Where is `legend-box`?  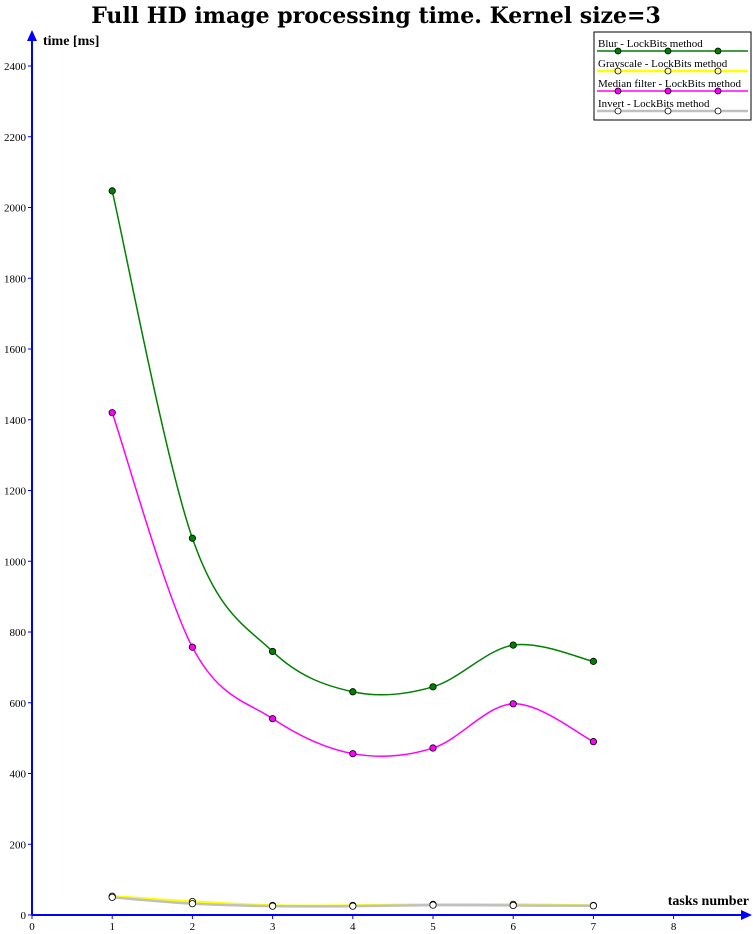
legend-box is located at coordinates (672, 76).